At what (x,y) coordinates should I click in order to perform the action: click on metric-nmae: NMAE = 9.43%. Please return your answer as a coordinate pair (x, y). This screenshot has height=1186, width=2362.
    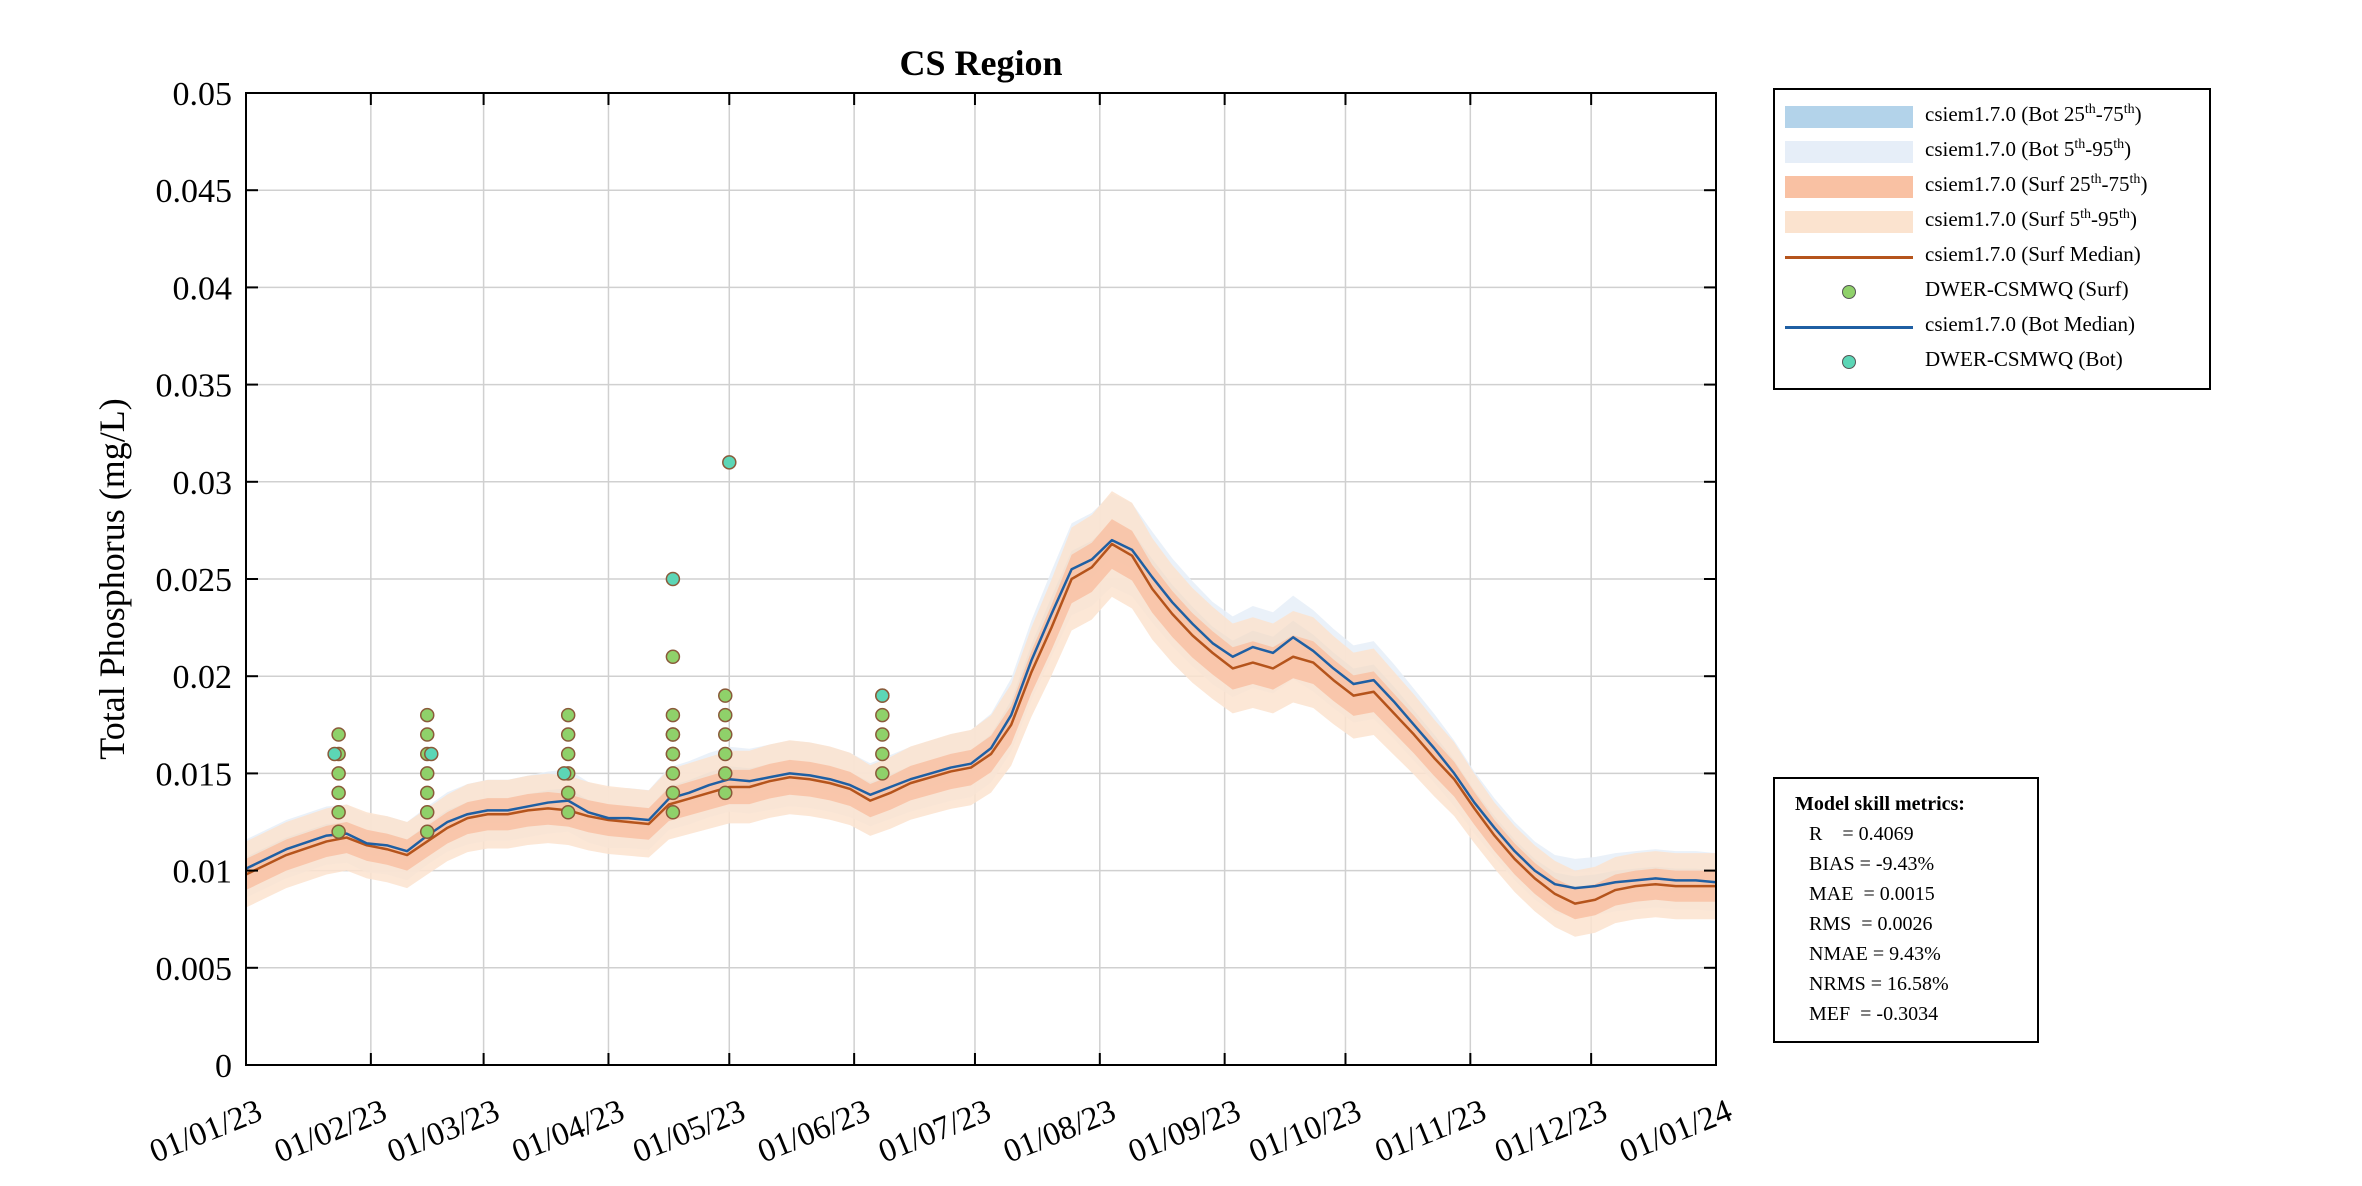
    Looking at the image, I should click on (1875, 954).